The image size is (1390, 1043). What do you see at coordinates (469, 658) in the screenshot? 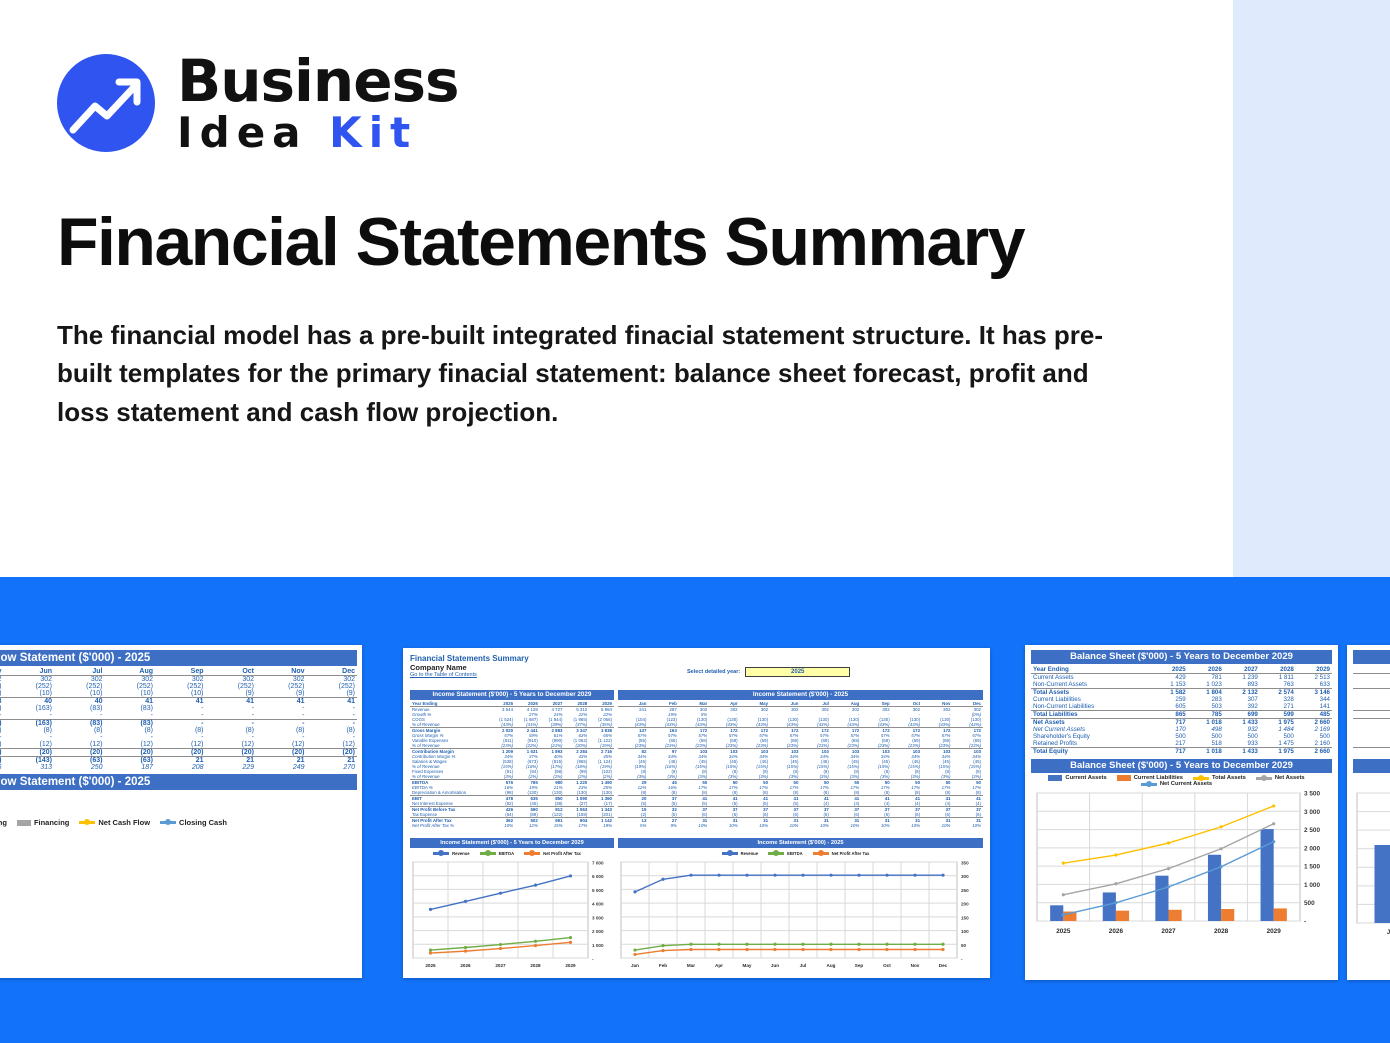
I see `summary-heading: Financial Statements Summary` at bounding box center [469, 658].